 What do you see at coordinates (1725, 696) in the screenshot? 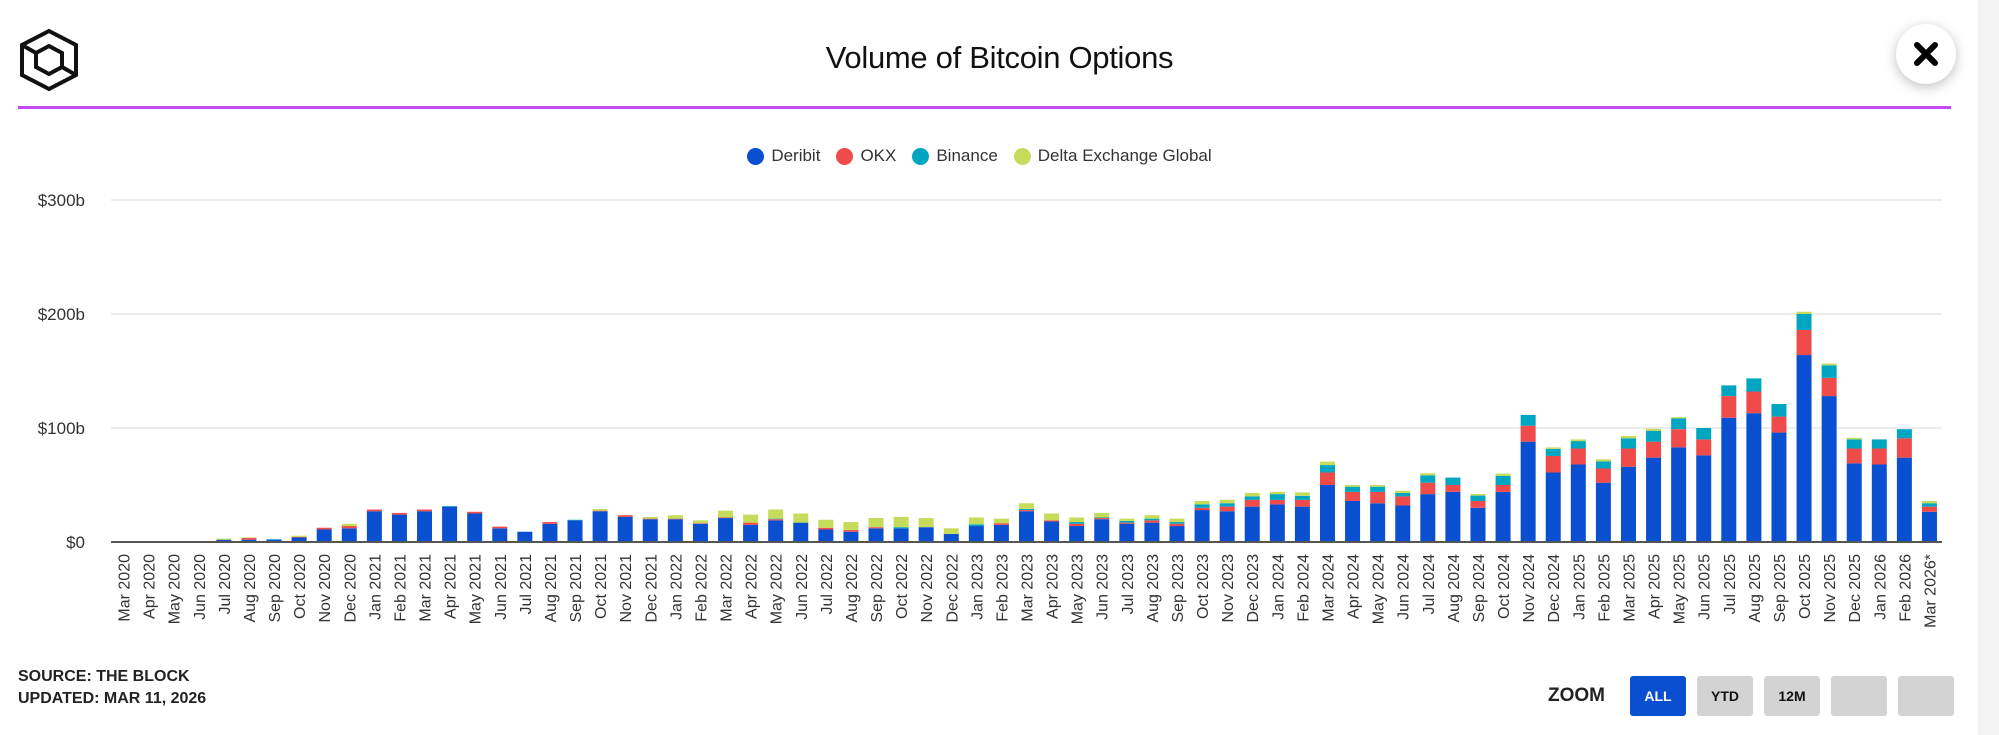
I see `zoom-ytd-button: YTD` at bounding box center [1725, 696].